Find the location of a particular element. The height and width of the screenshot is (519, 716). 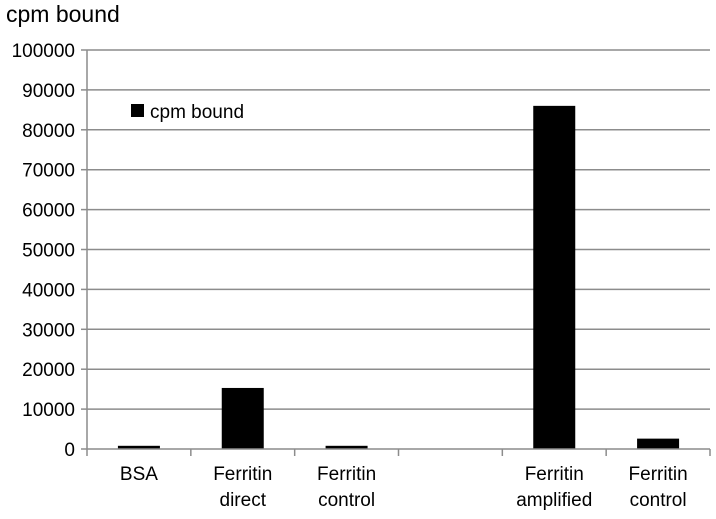

y-tick-label: 100000 is located at coordinates (43, 51).